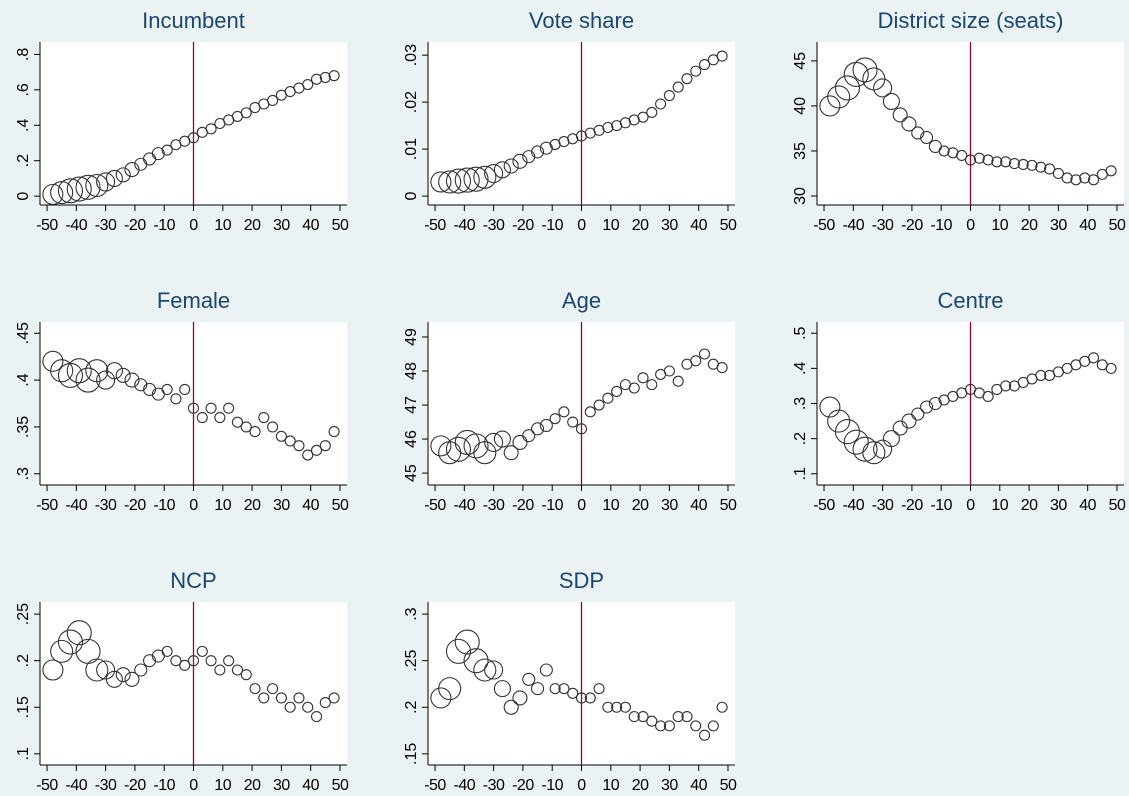 Image resolution: width=1129 pixels, height=796 pixels. Describe the element at coordinates (23, 753) in the screenshot. I see `y-tick-label: .1` at that location.